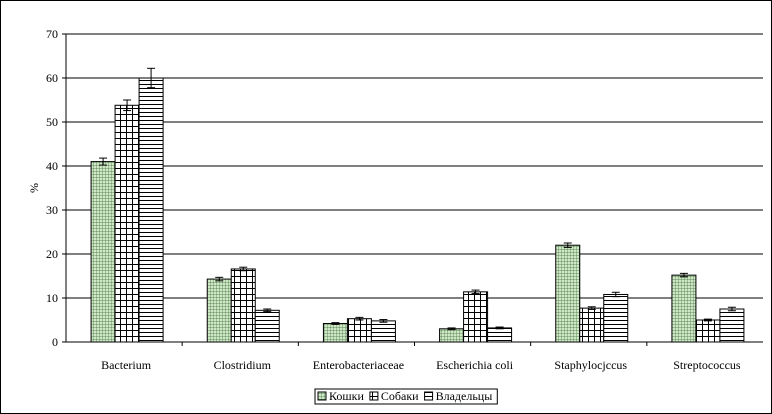  What do you see at coordinates (358, 365) in the screenshot?
I see `x-tick-label: Enterobacteriaceae` at bounding box center [358, 365].